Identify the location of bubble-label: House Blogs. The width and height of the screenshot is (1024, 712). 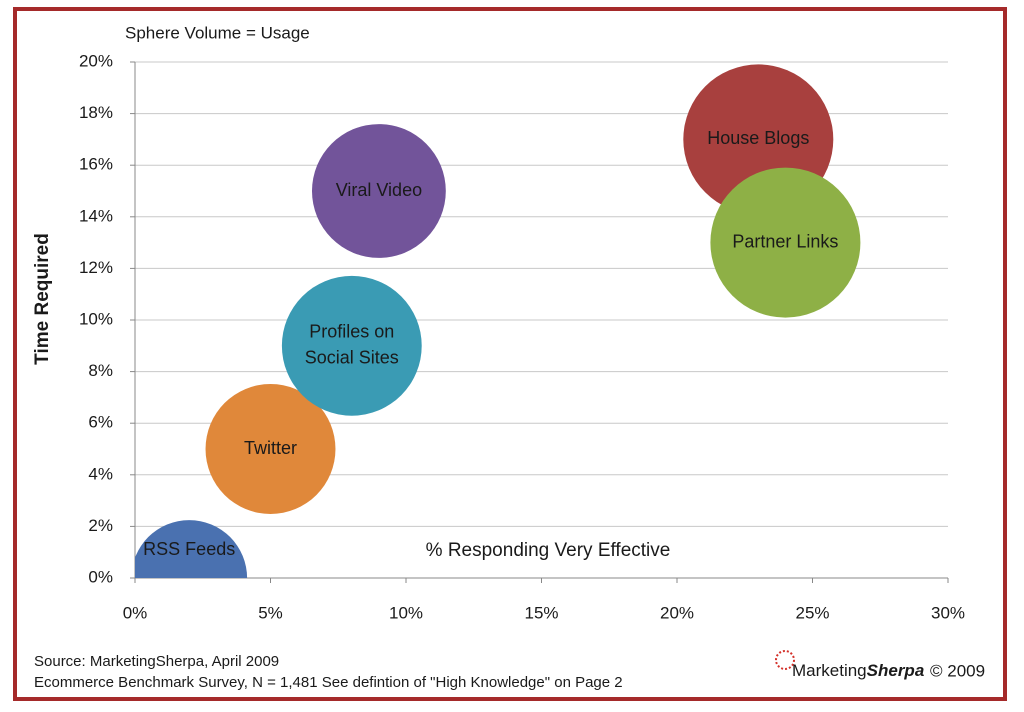
(758, 138).